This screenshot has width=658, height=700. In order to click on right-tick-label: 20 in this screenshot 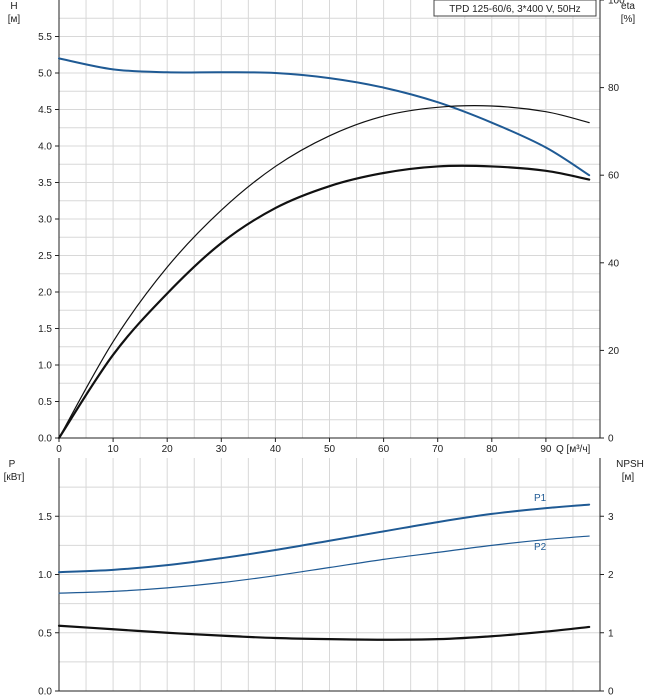, I will do `click(614, 351)`.